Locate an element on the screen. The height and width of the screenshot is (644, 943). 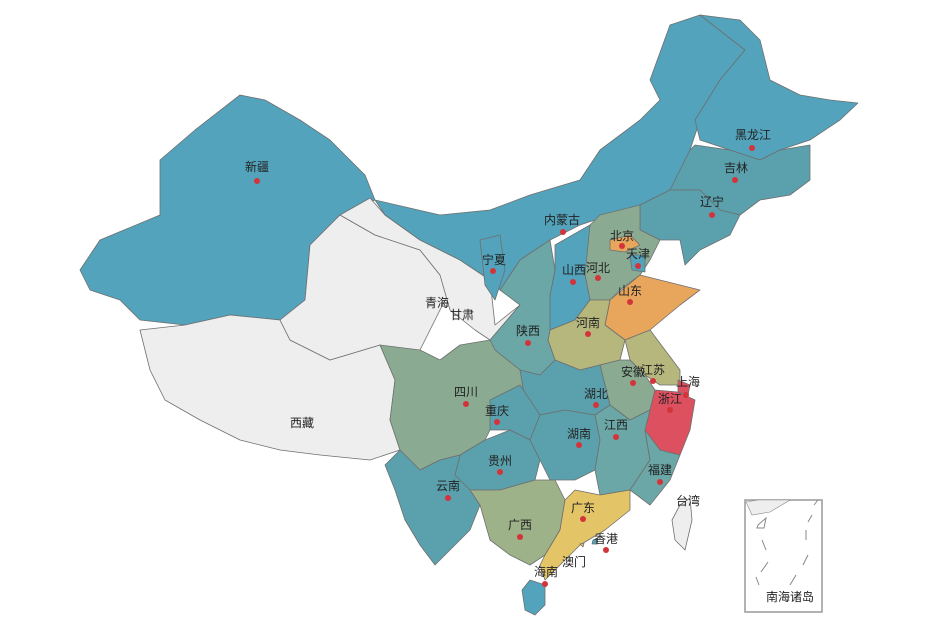
region-label: 北京 is located at coordinates (622, 236).